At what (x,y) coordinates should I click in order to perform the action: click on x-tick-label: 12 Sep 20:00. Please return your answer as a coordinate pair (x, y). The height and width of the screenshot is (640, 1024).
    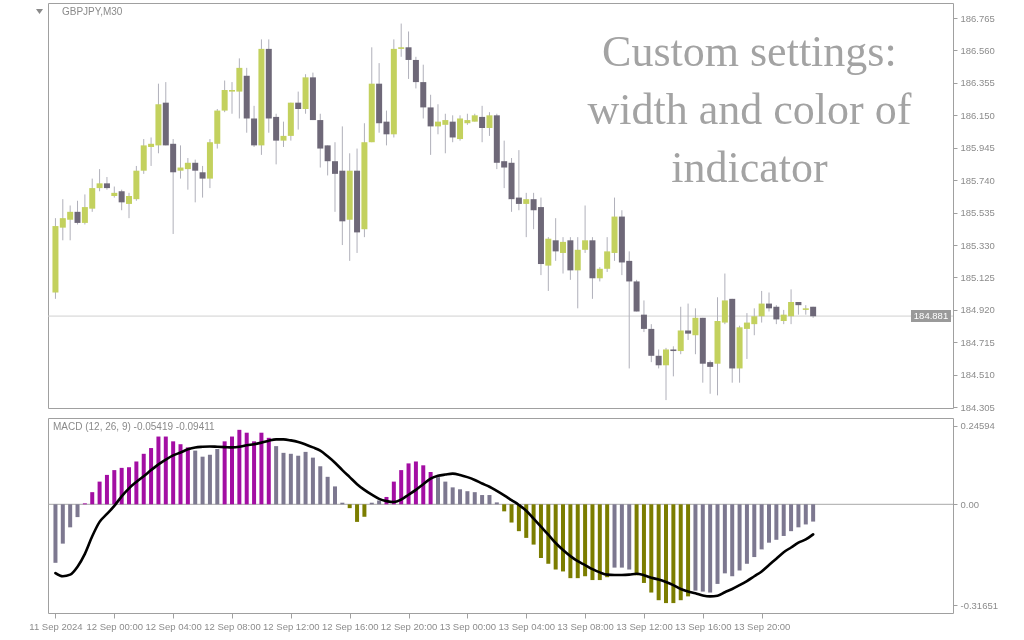
    Looking at the image, I should click on (409, 626).